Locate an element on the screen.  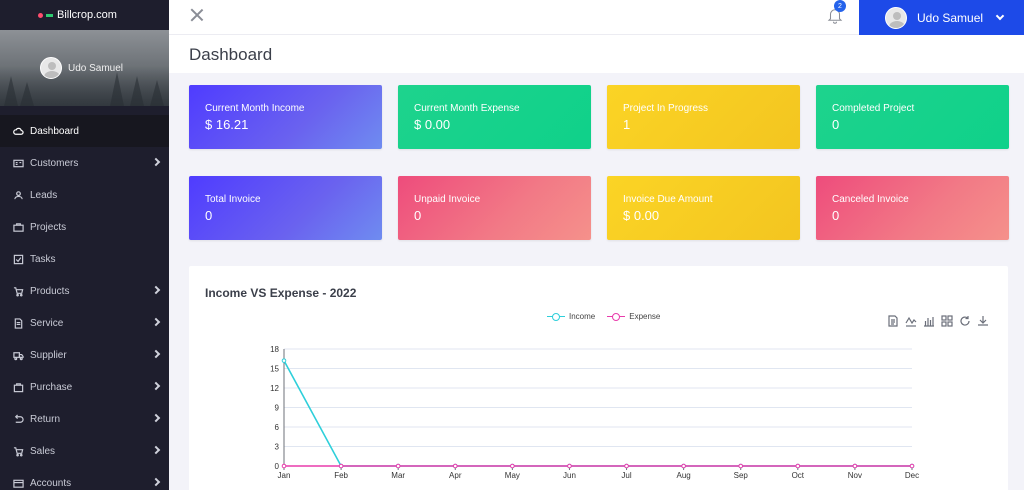
brand-logo is located at coordinates (45, 15).